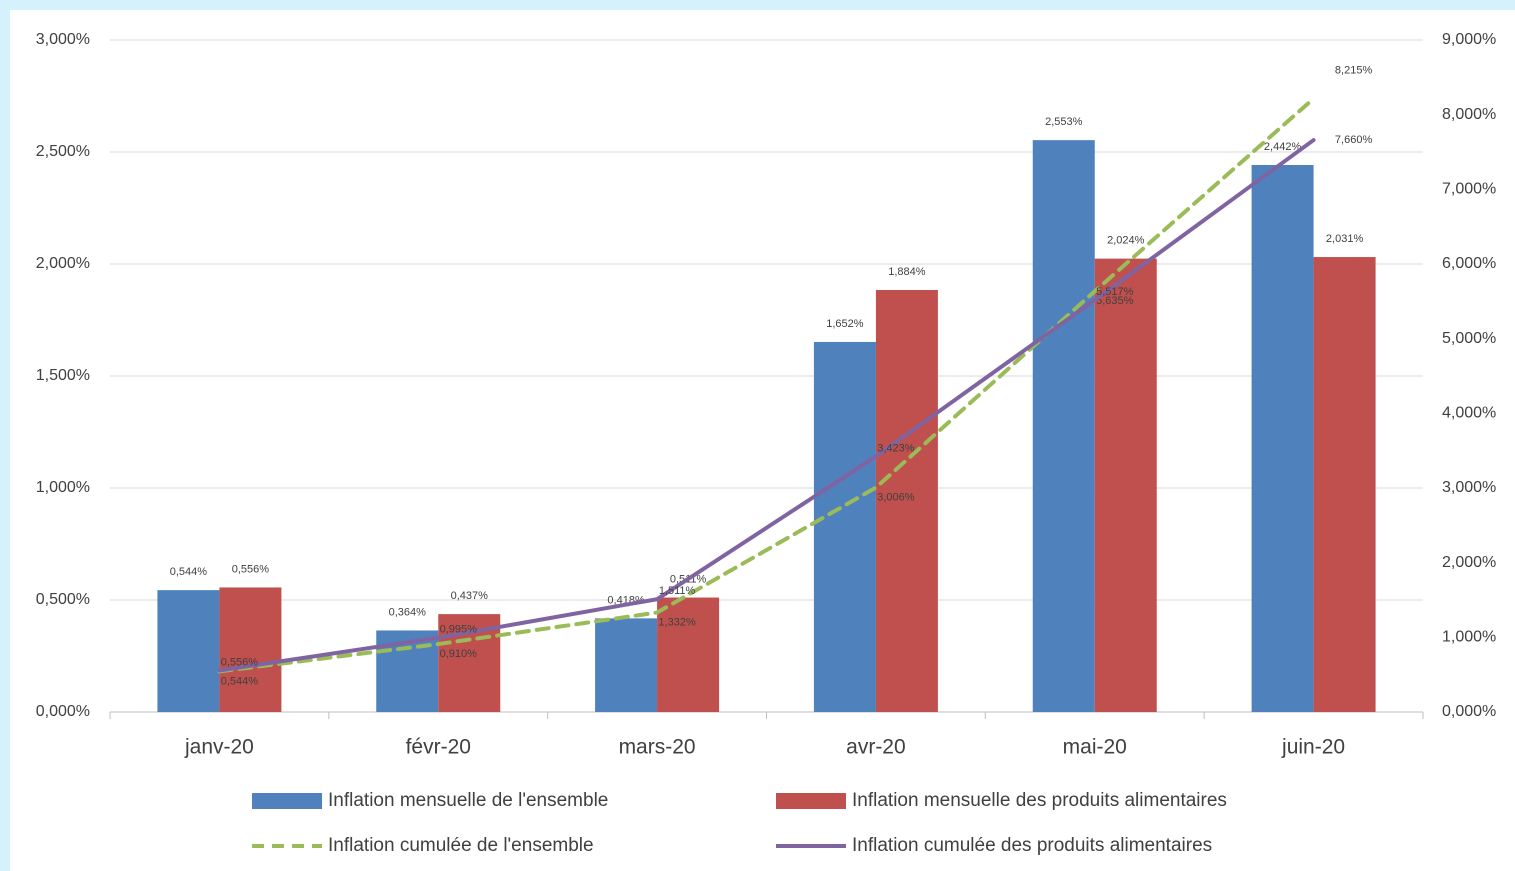  What do you see at coordinates (1469, 413) in the screenshot?
I see `y2-tick-label: 4,000%` at bounding box center [1469, 413].